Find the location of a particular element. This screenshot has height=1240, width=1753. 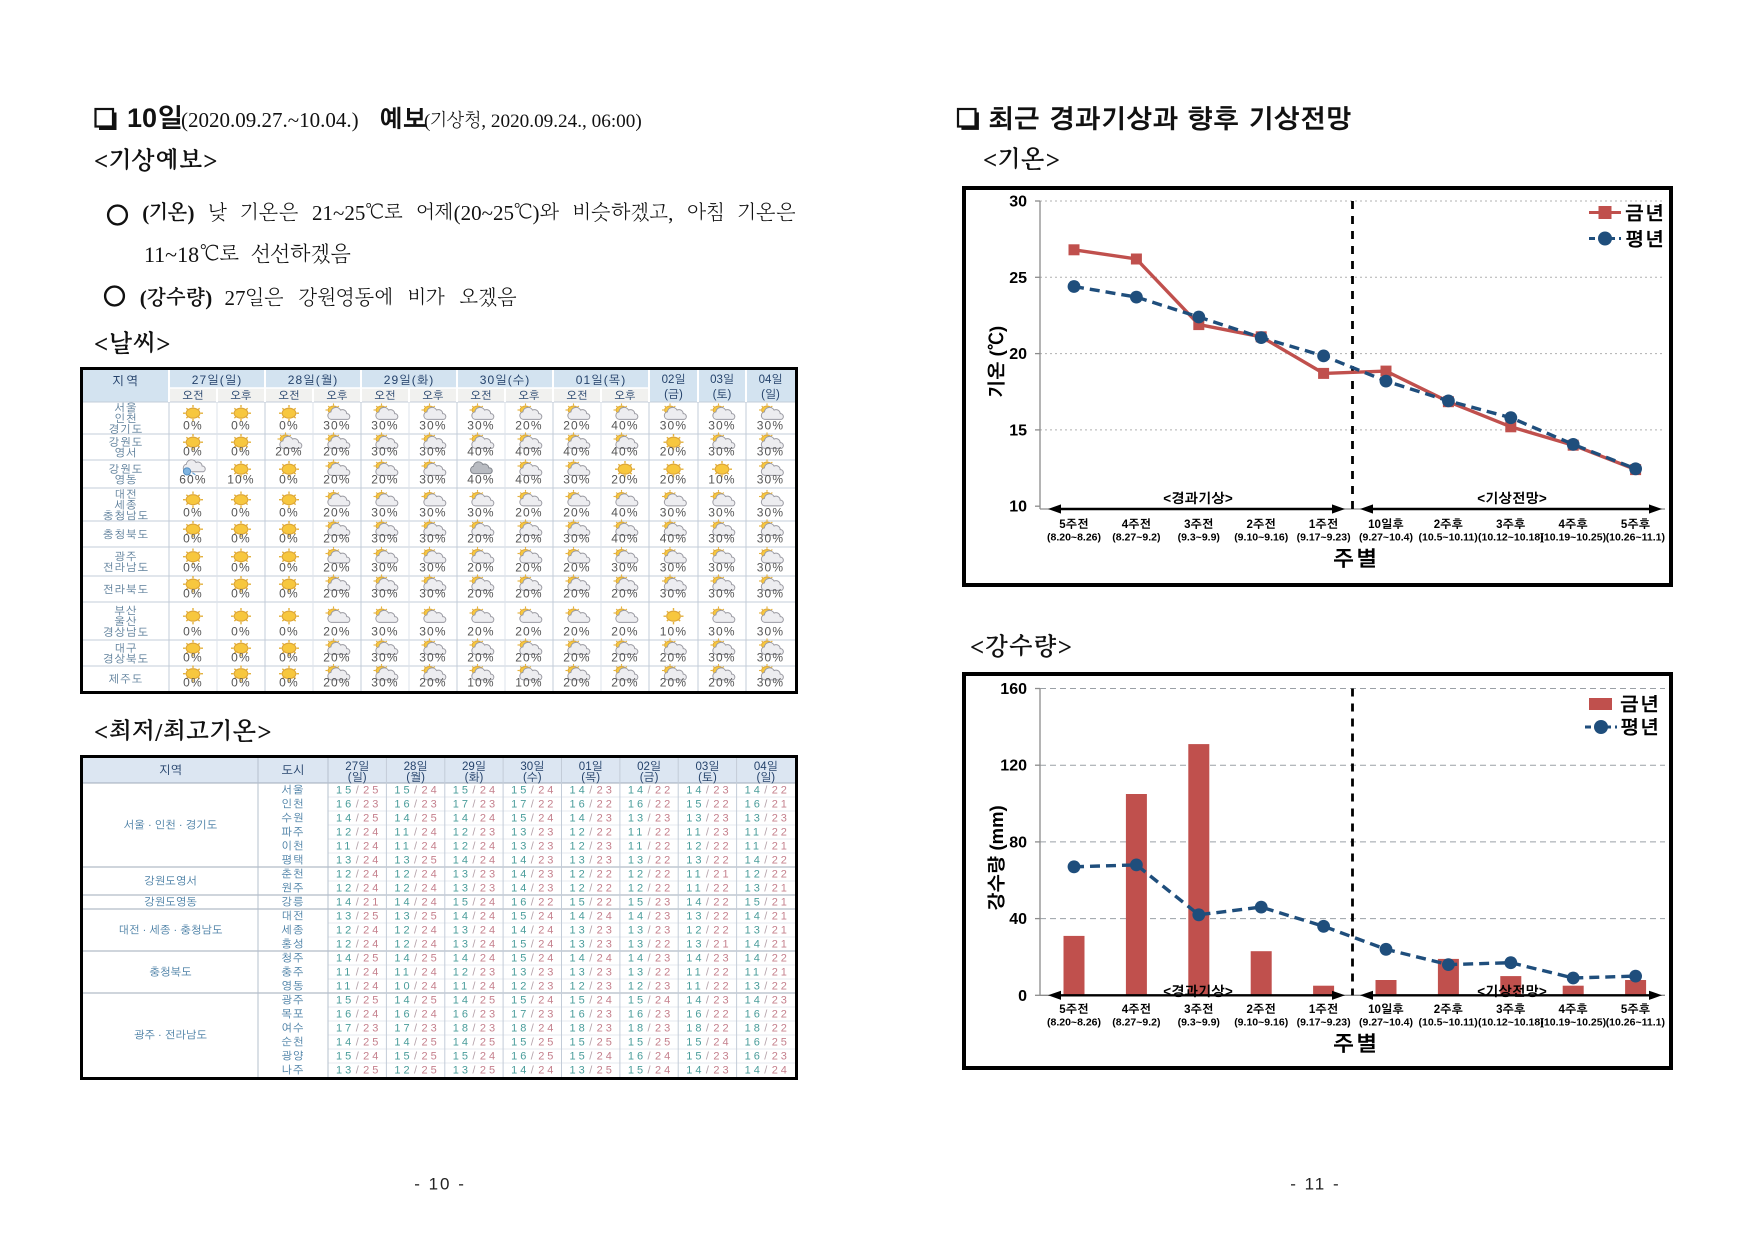

svg-text: 02 is located at coordinates (668, 380).